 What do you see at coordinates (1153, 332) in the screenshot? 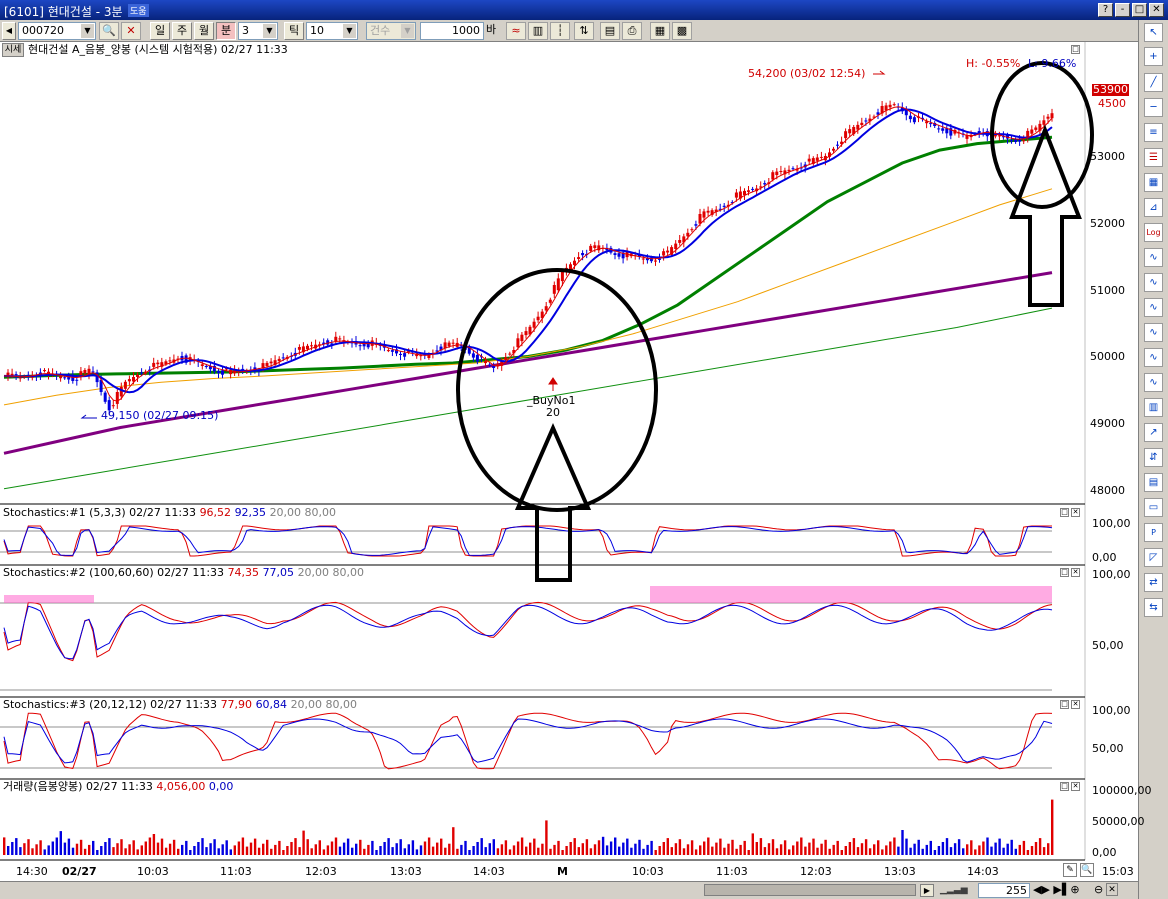
I see `sidebar-wave4-icon: ∿` at bounding box center [1153, 332].